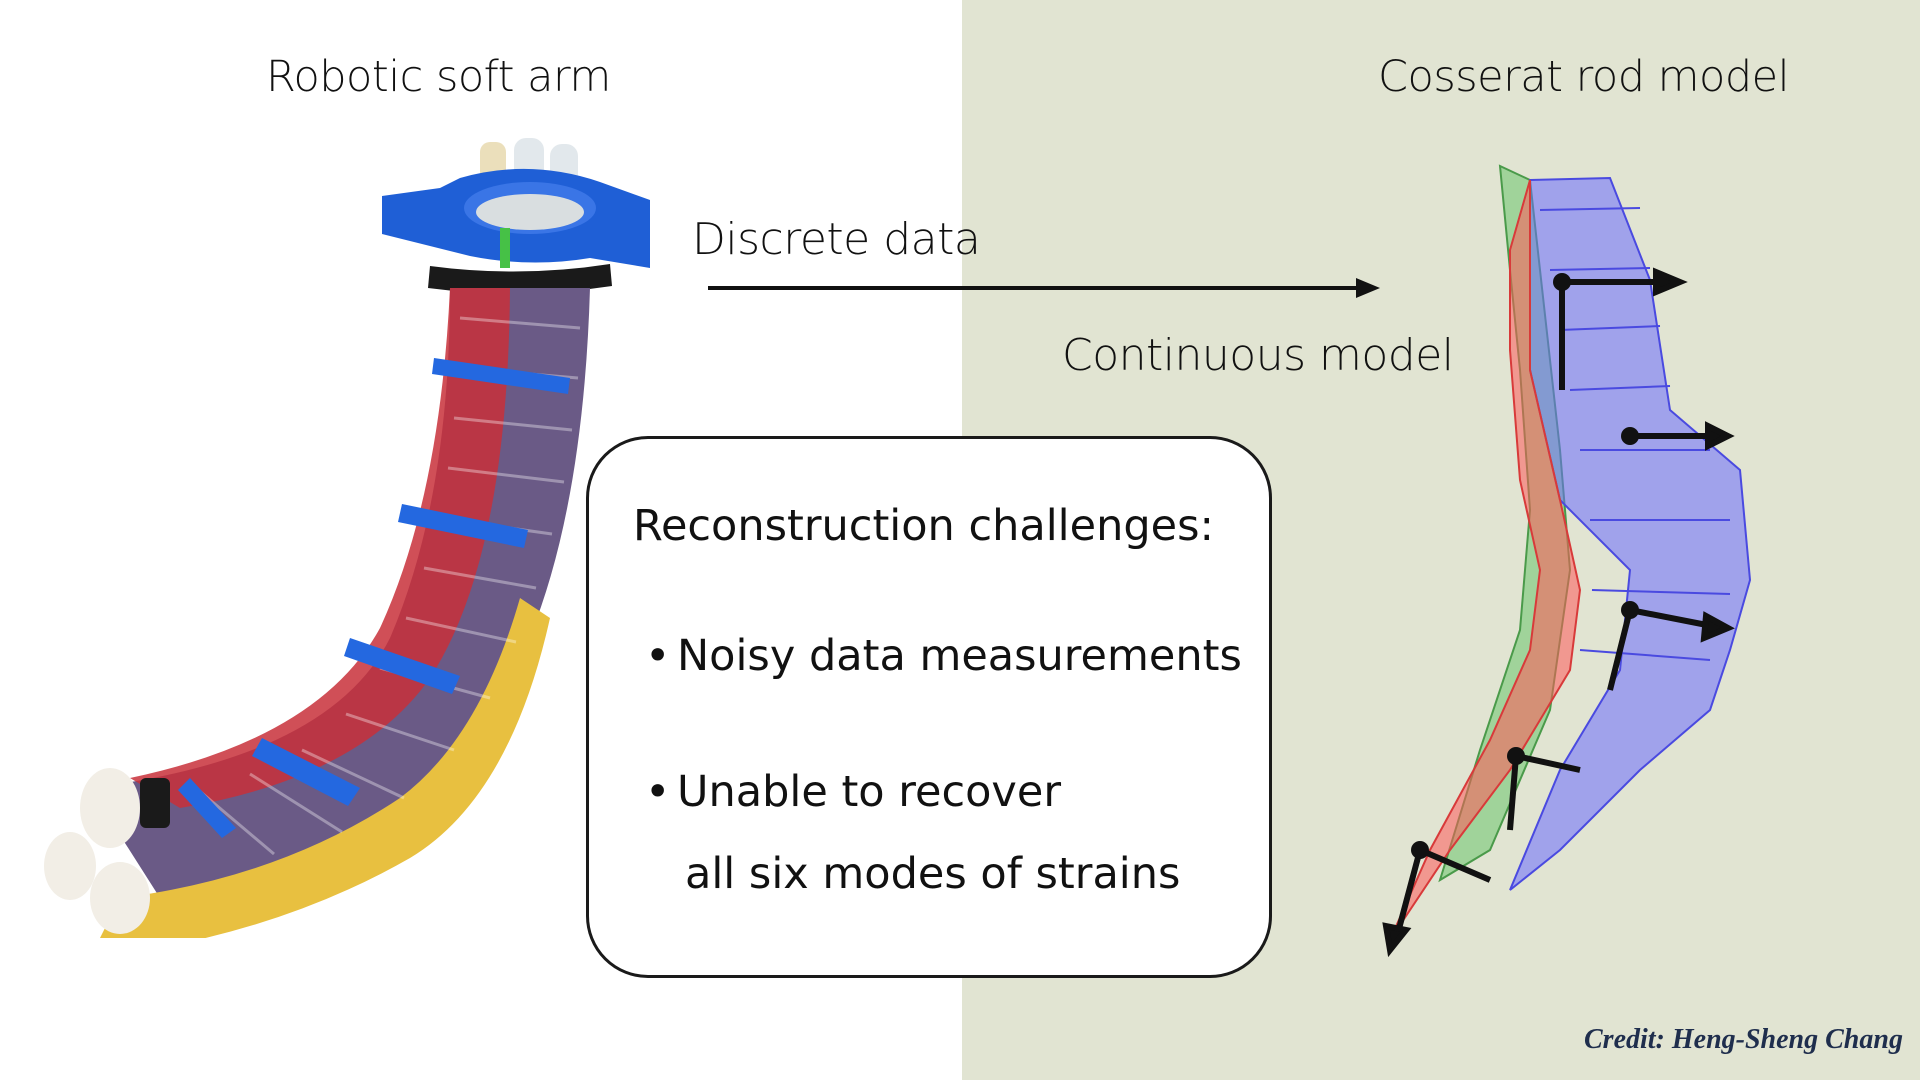  I want to click on cosserat-rod-model-title: Cosserat rod model, so click(1584, 77).